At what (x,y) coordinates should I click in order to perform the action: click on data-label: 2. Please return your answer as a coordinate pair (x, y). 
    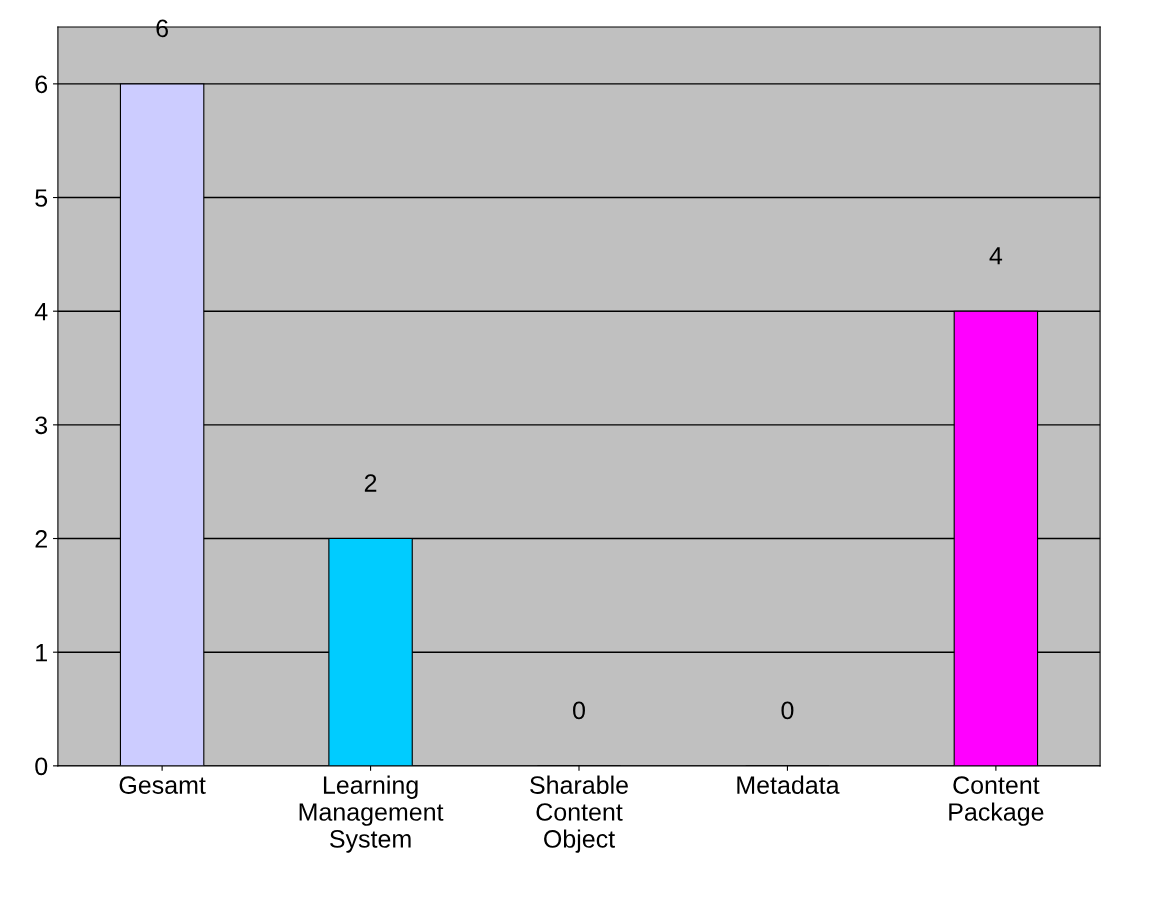
    Looking at the image, I should click on (370, 483).